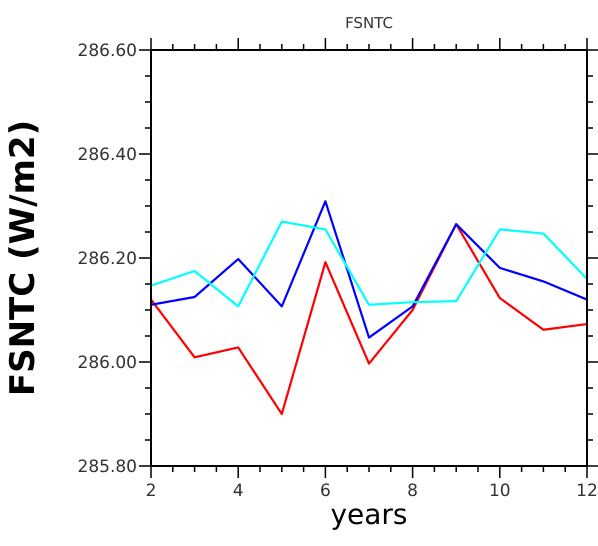 The height and width of the screenshot is (546, 598). What do you see at coordinates (23, 258) in the screenshot?
I see `y-axis-title: FSNTC (W/m2)` at bounding box center [23, 258].